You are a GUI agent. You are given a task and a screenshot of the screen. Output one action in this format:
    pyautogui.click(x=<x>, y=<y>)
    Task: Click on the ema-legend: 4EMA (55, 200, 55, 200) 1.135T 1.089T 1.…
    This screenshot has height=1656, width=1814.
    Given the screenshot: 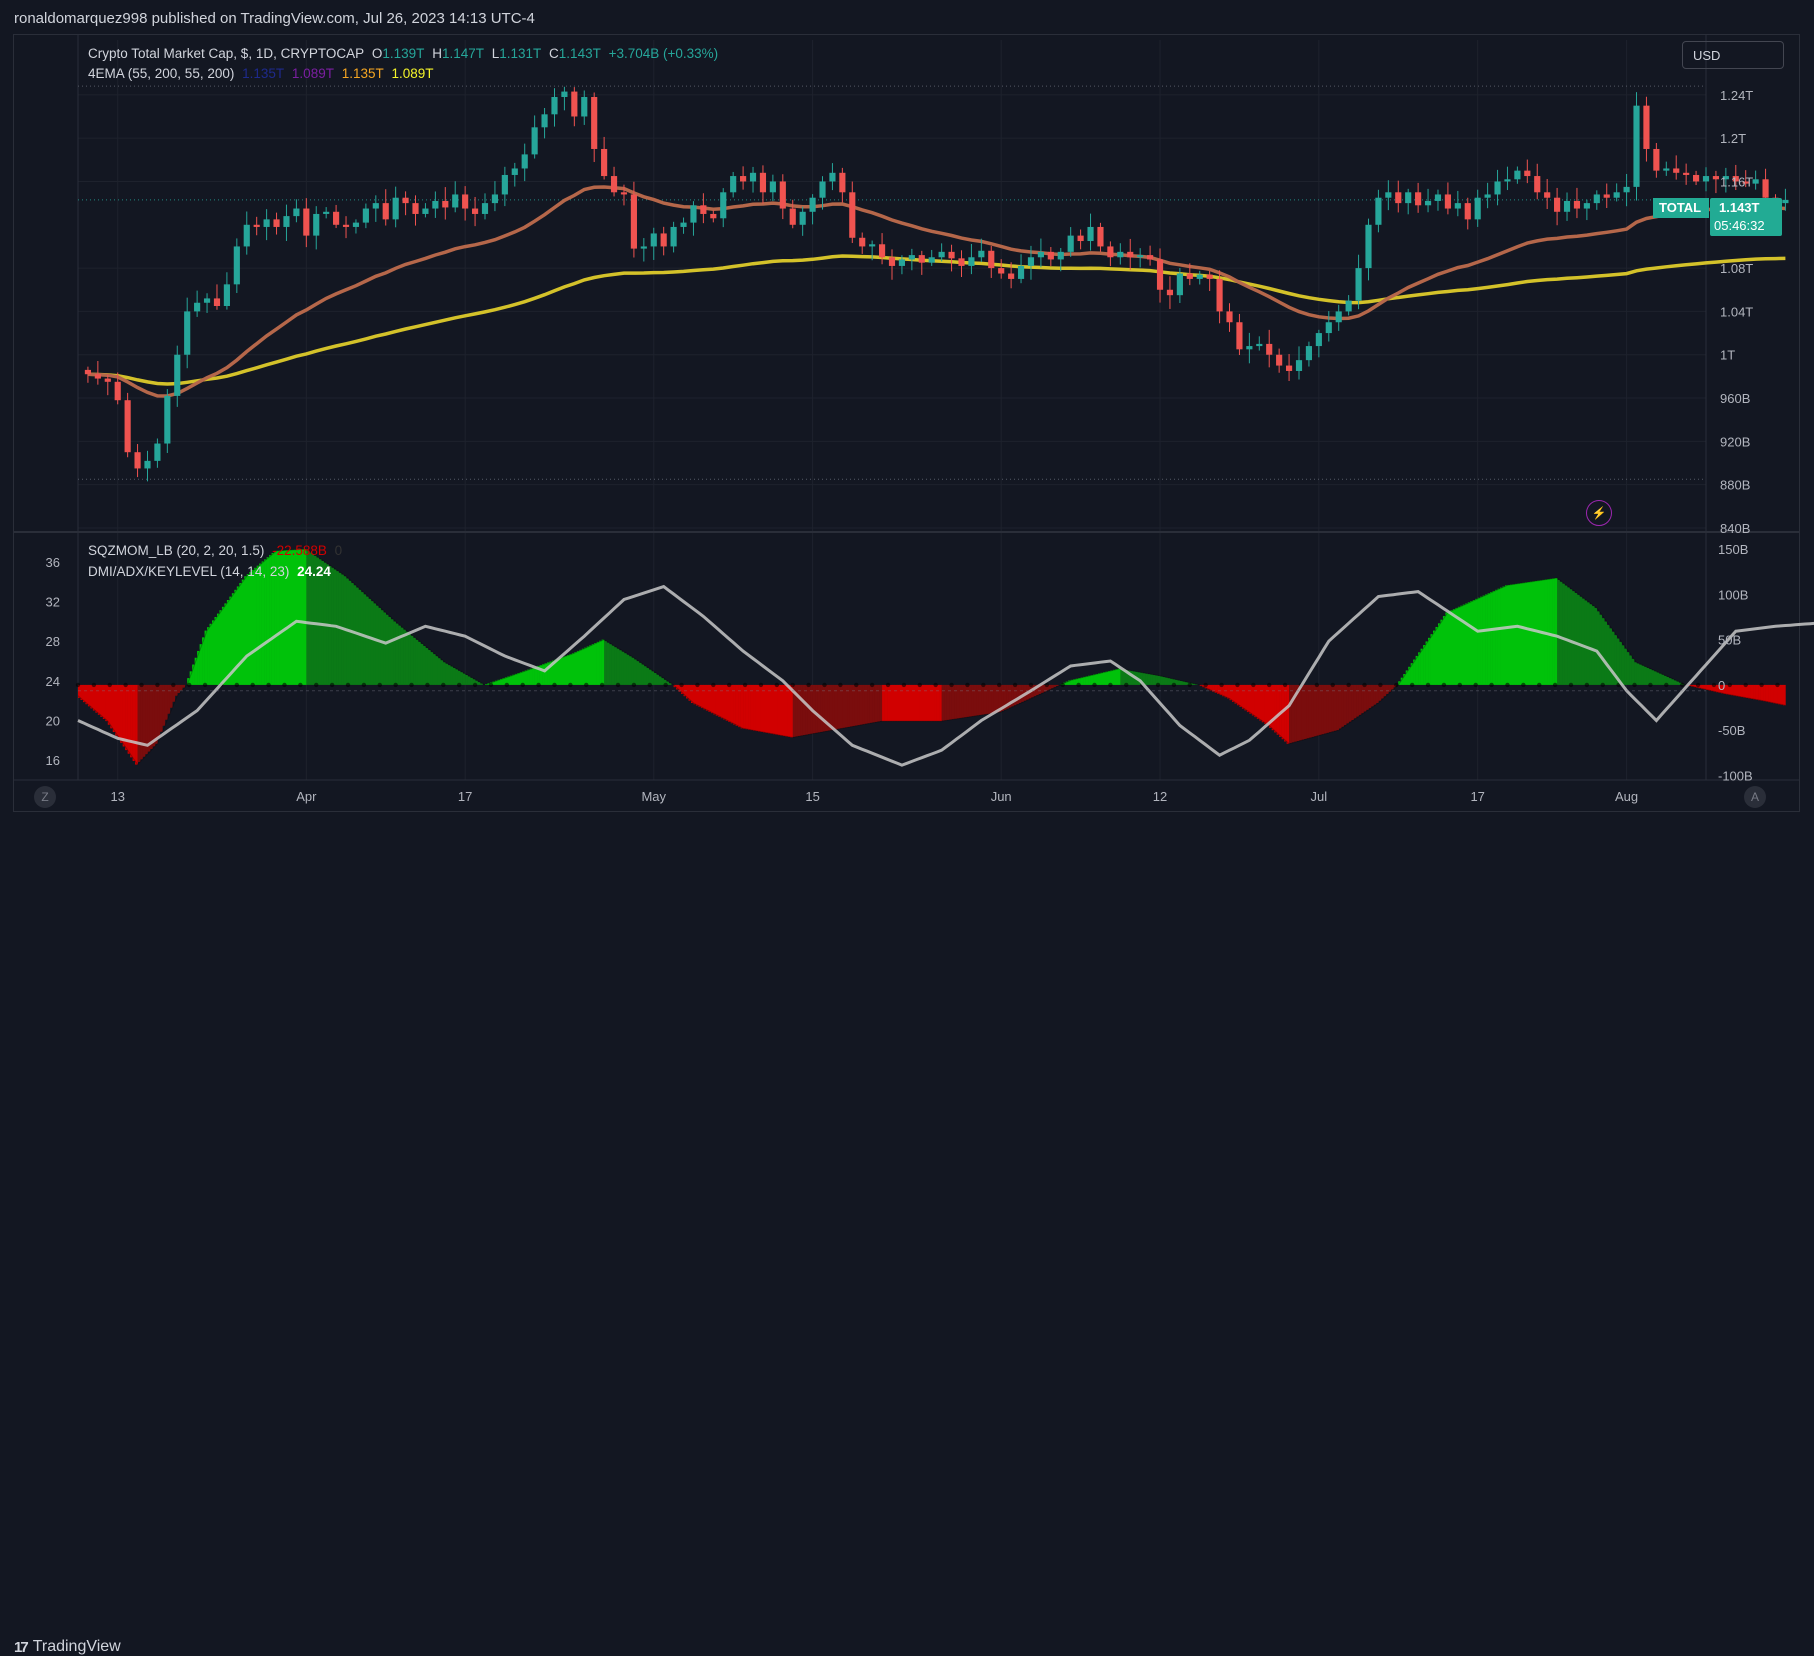 What is the action you would take?
    pyautogui.click(x=263, y=73)
    